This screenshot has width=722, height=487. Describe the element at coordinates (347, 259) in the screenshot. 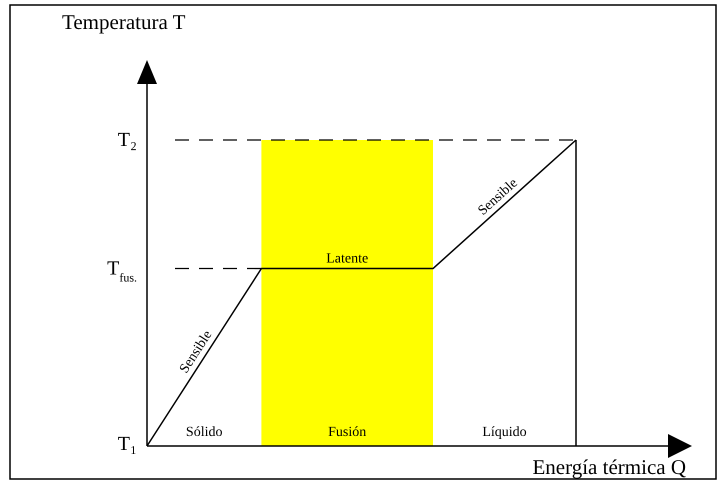

I see `annotation: Latente` at that location.